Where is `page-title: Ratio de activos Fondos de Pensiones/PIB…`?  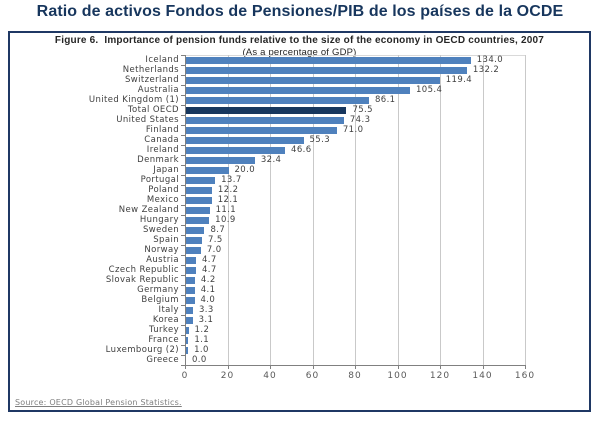 page-title: Ratio de activos Fondos de Pensiones/PIB… is located at coordinates (300, 11).